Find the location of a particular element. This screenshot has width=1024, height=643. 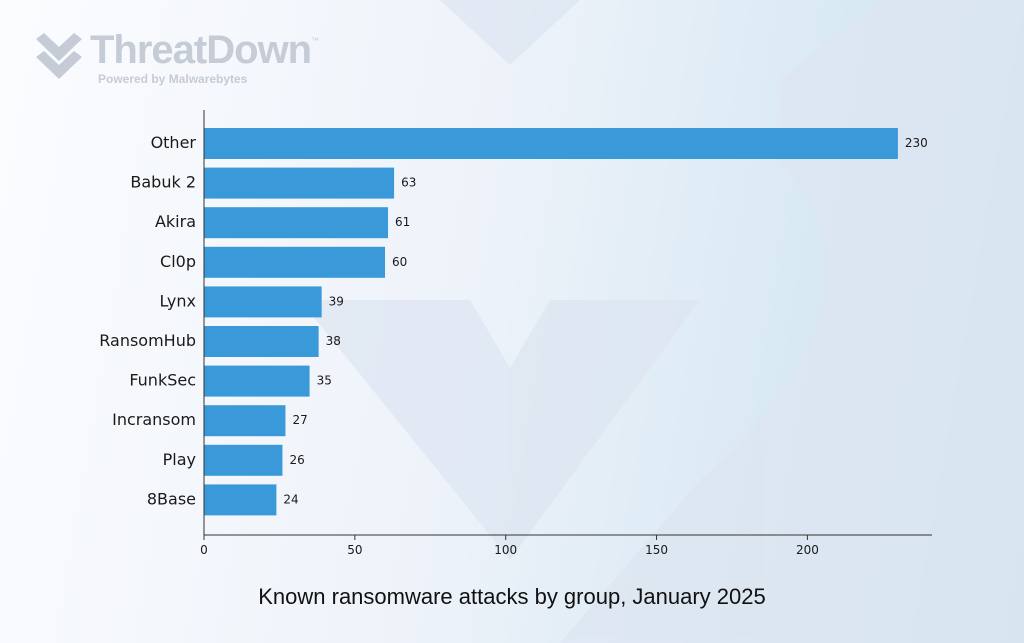

brand-name: ThreatDown is located at coordinates (201, 50).